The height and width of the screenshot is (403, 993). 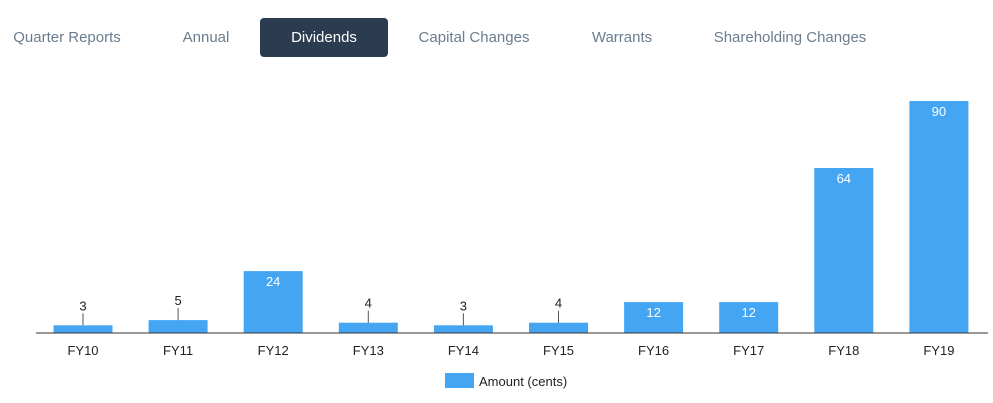 What do you see at coordinates (273, 350) in the screenshot?
I see `x-tick-fy12: FY12` at bounding box center [273, 350].